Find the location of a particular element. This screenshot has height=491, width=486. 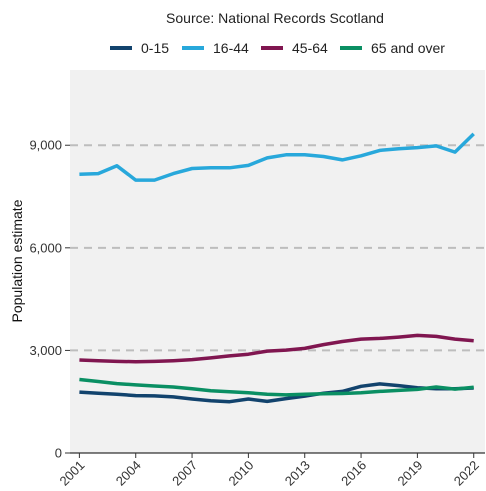

series-line-65-and-over is located at coordinates (276, 387).